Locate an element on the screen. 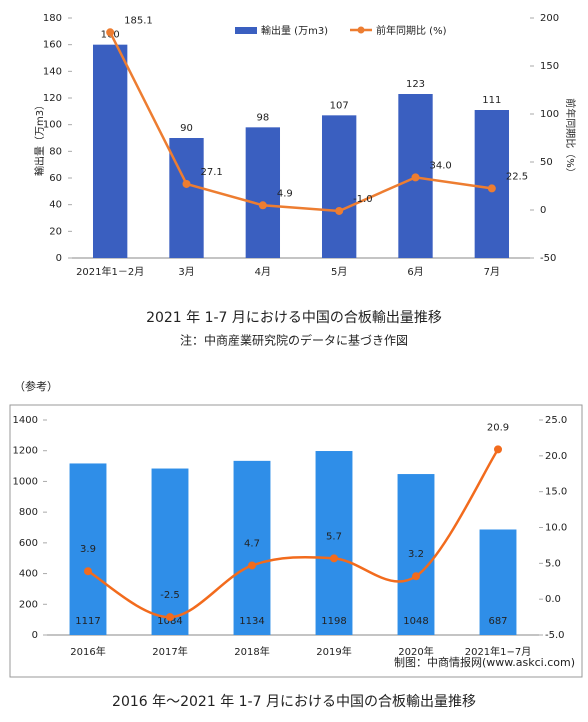  y2-tick-label: 100 is located at coordinates (549, 114).